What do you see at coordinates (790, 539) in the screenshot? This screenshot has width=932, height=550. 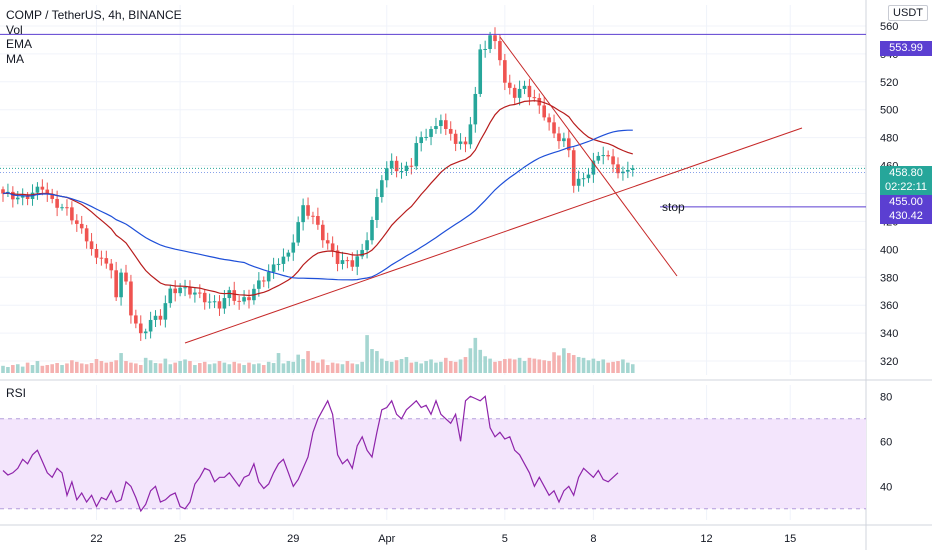 I see `time-tick-label: 15` at bounding box center [790, 539].